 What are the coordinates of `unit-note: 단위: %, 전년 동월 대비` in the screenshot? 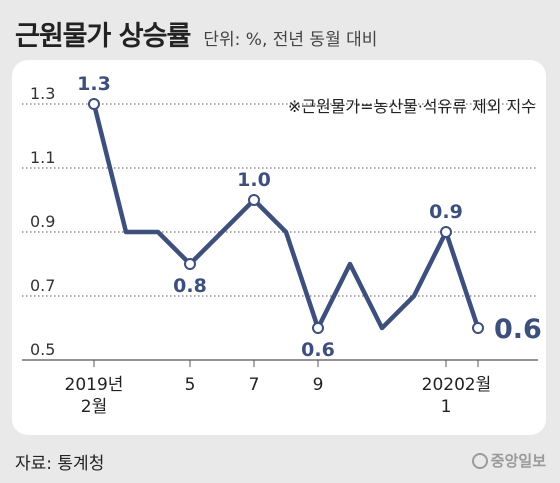 It's located at (290, 40).